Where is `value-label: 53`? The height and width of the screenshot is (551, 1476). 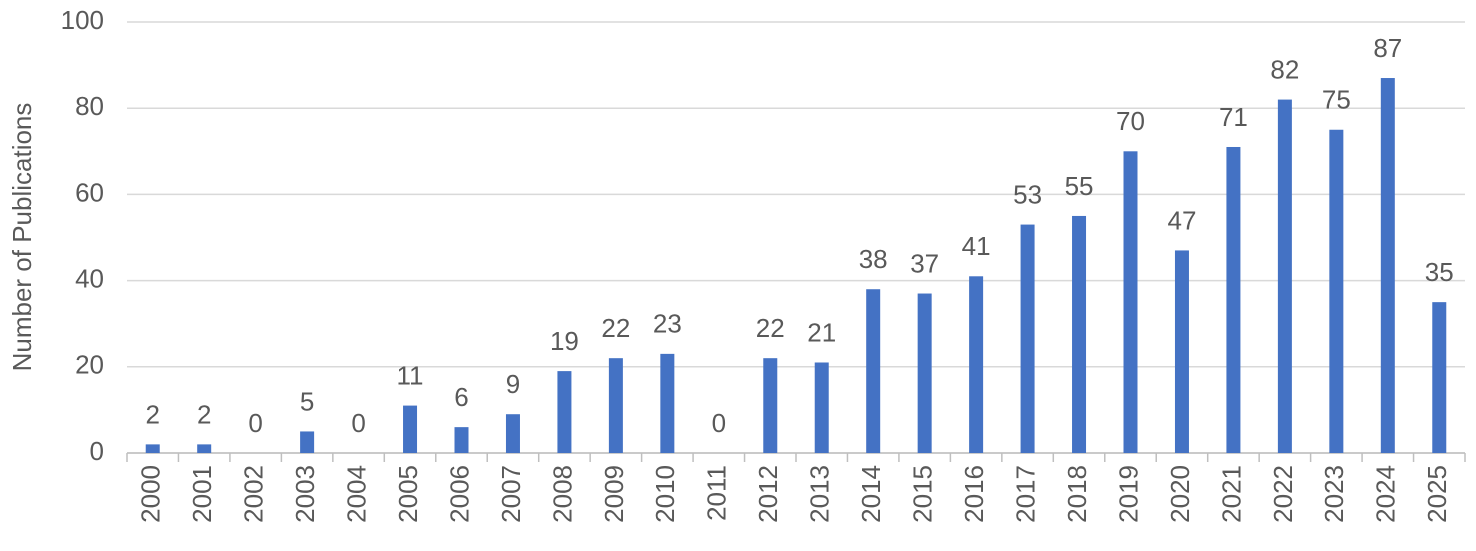 value-label: 53 is located at coordinates (1027, 194).